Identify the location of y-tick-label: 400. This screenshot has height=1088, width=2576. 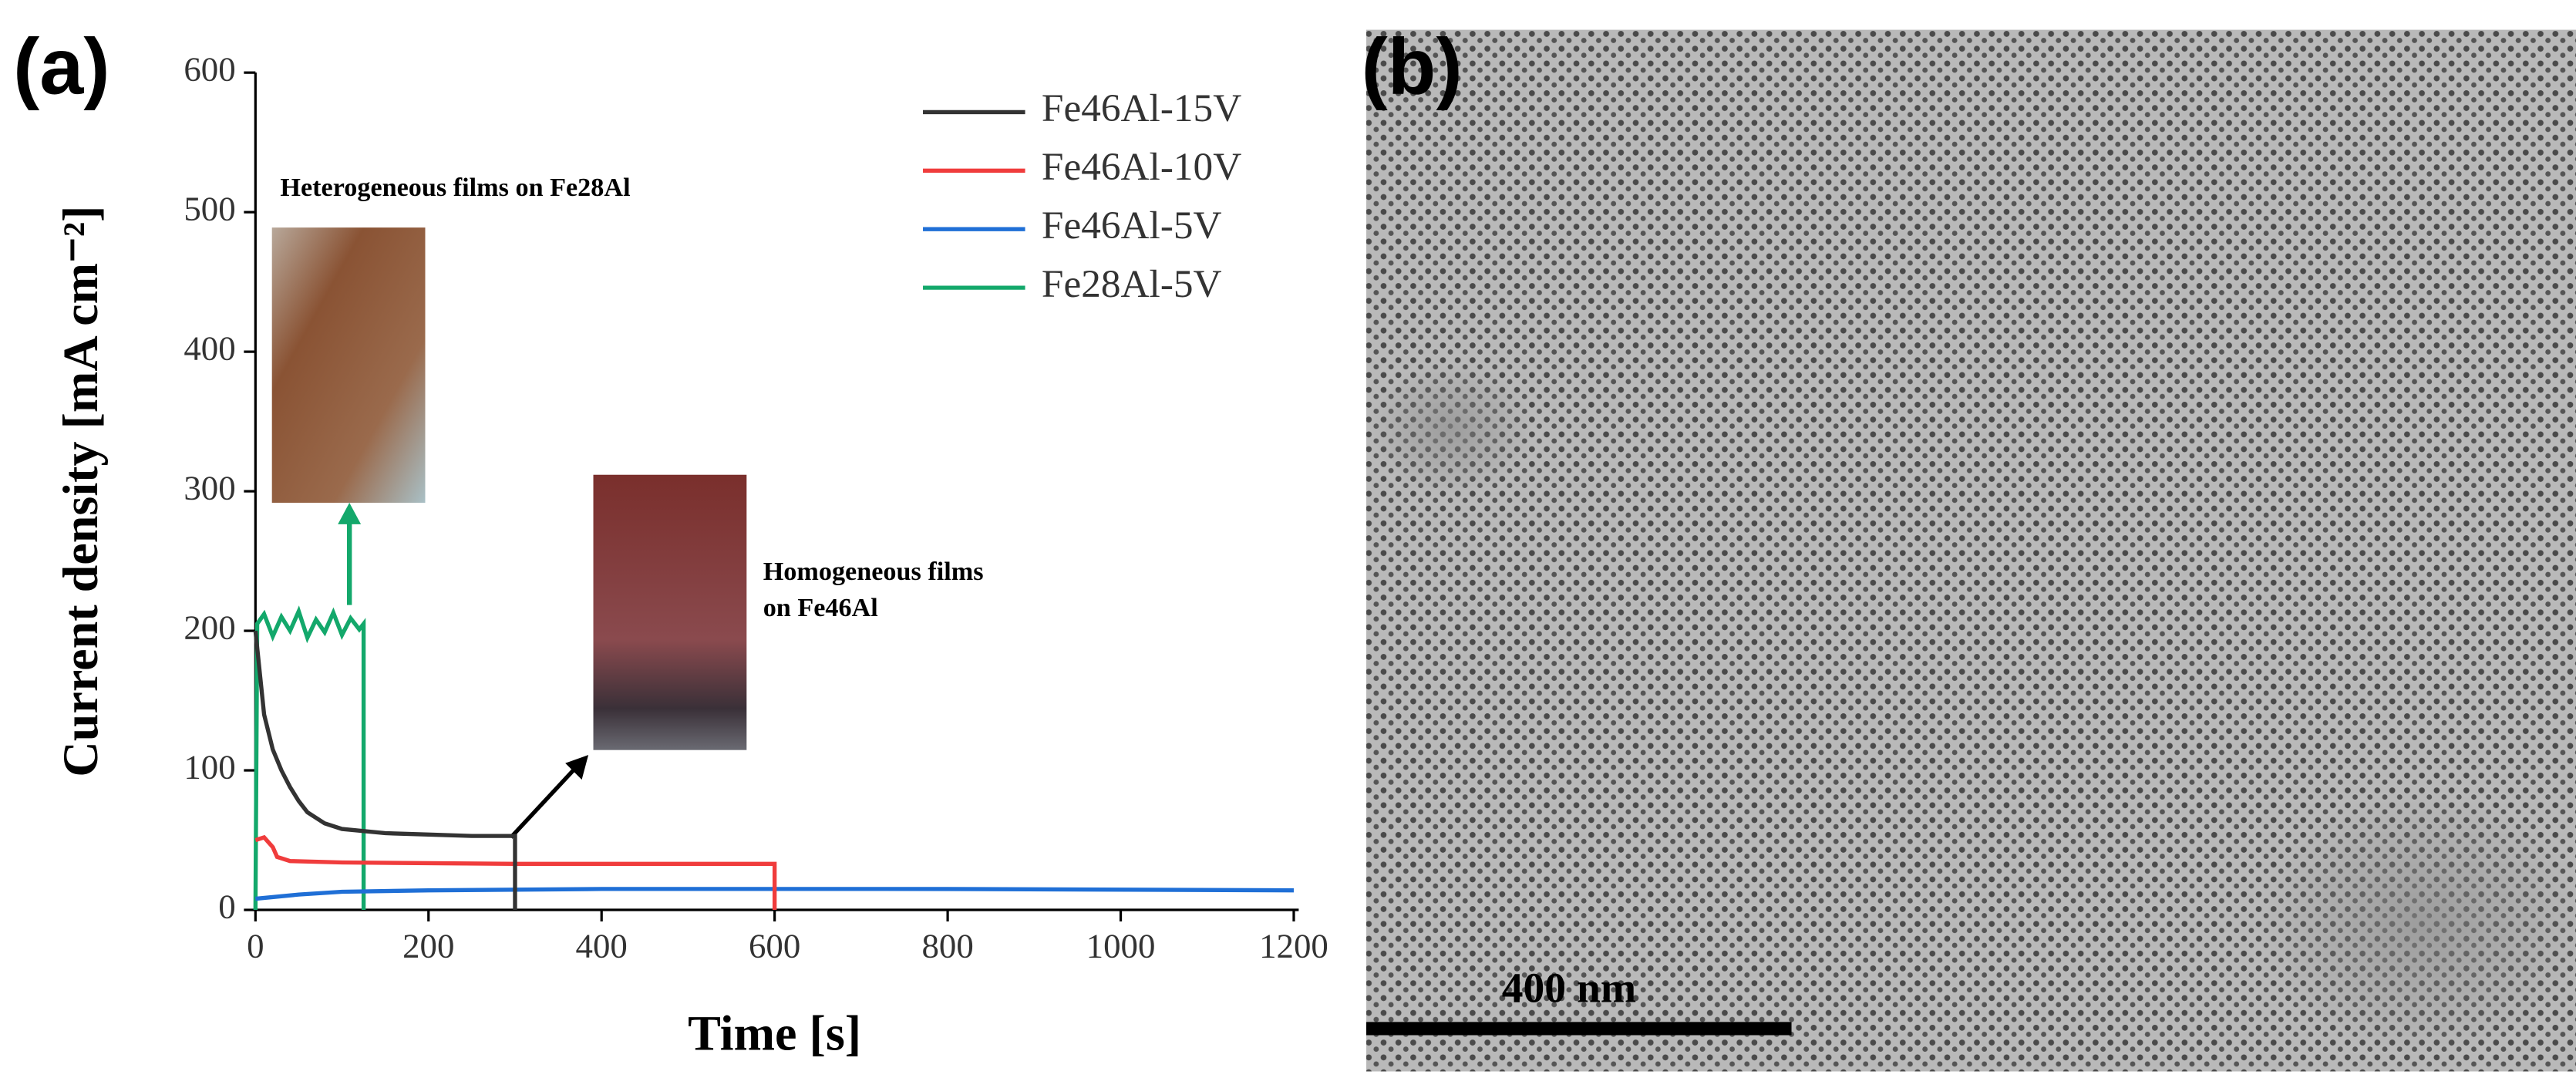
(210, 347).